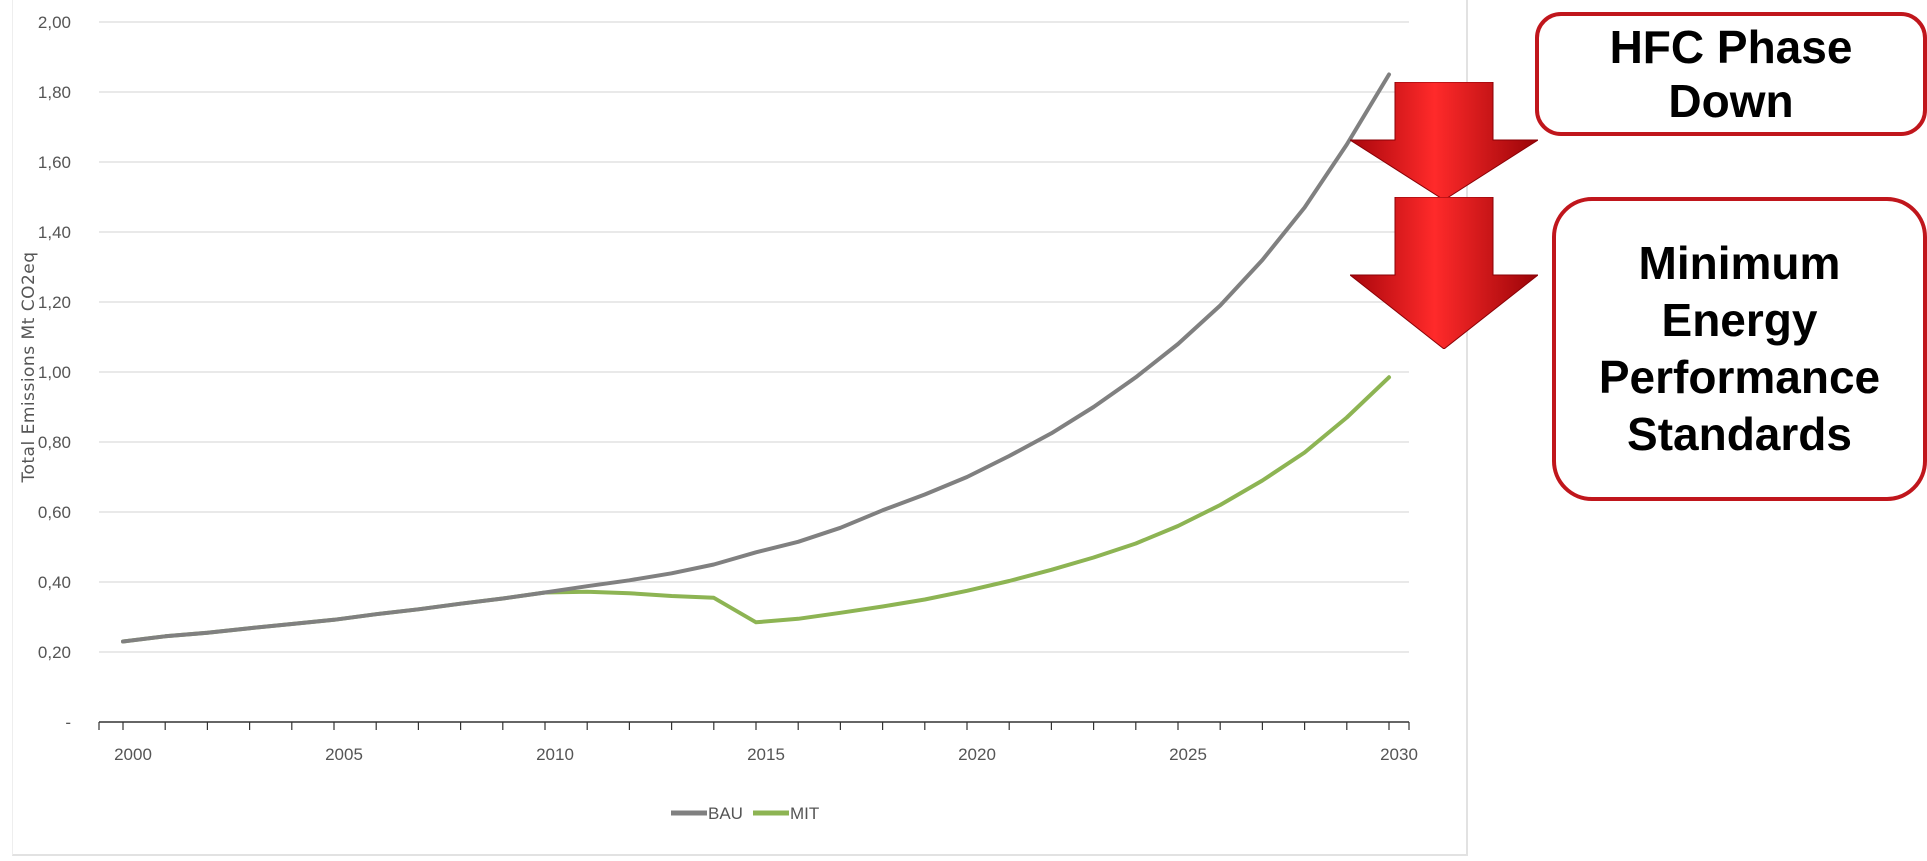 The height and width of the screenshot is (861, 1927). I want to click on x-tick-label: 2000, so click(133, 754).